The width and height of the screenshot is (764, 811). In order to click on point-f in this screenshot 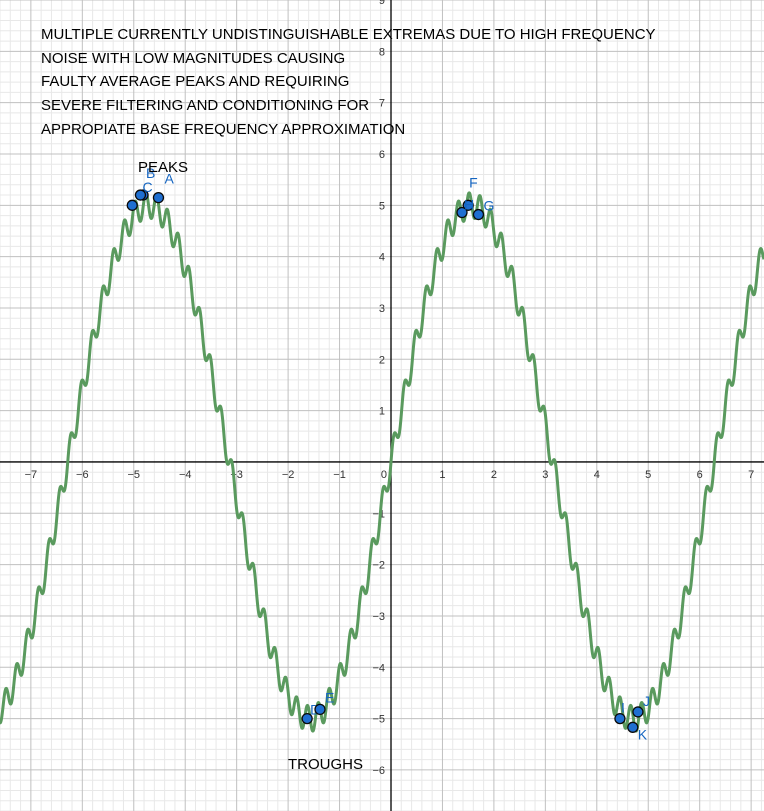, I will do `click(468, 205)`.